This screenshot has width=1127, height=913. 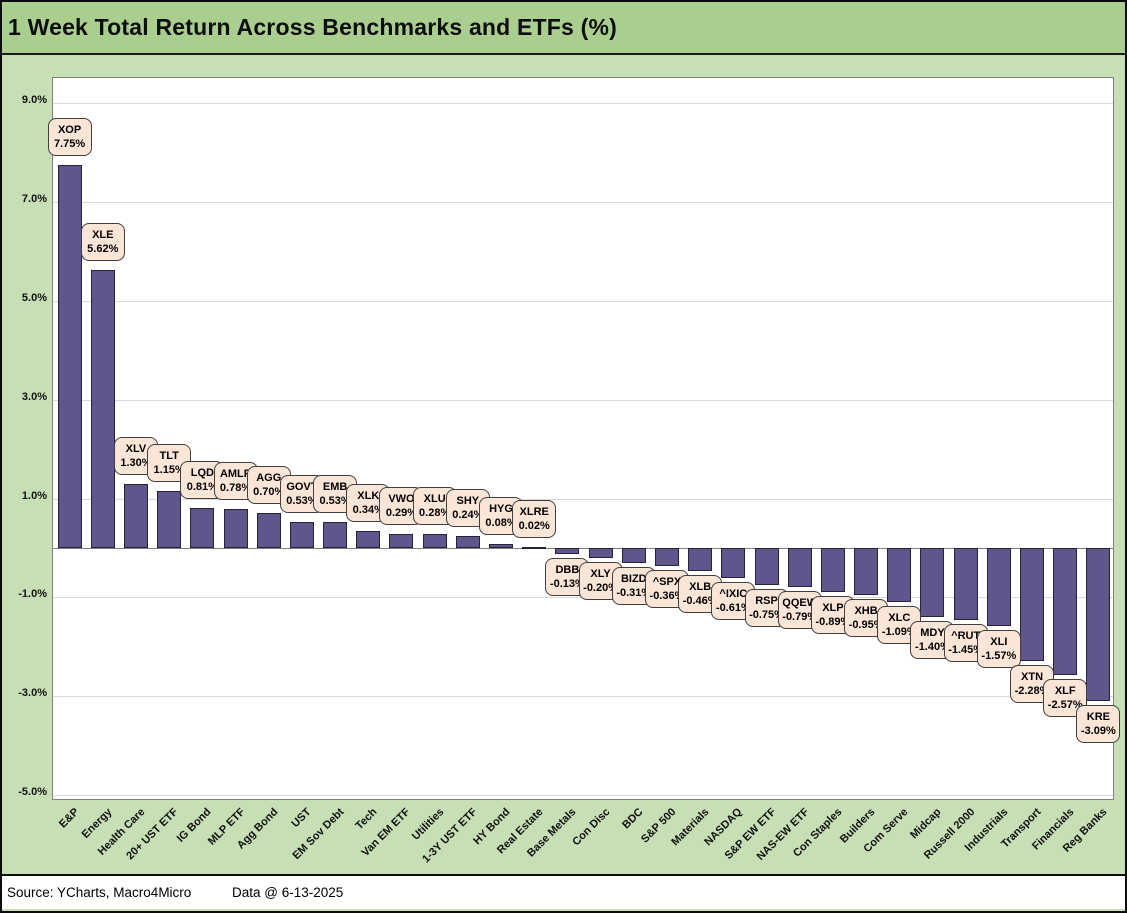 I want to click on callout-value: -0.61%, so click(x=733, y=608).